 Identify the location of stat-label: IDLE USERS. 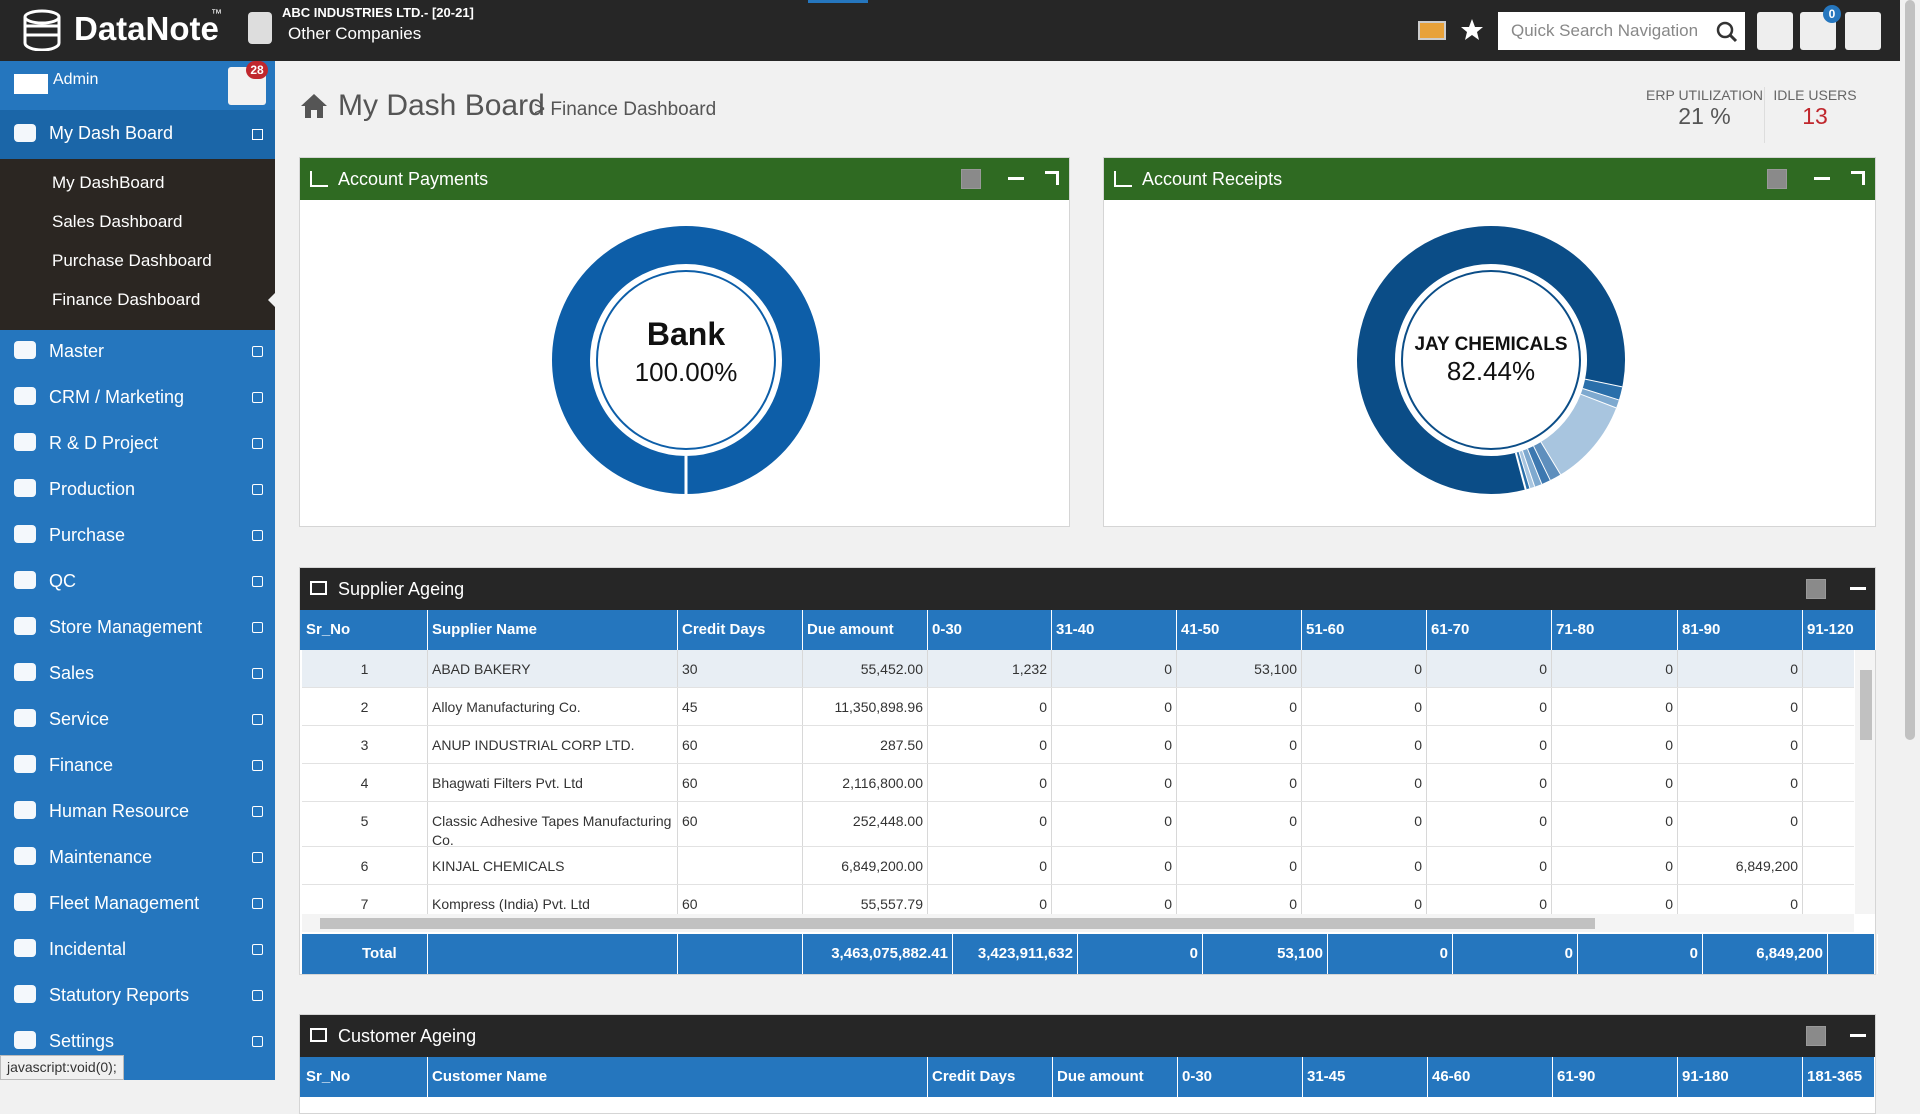
(1815, 95).